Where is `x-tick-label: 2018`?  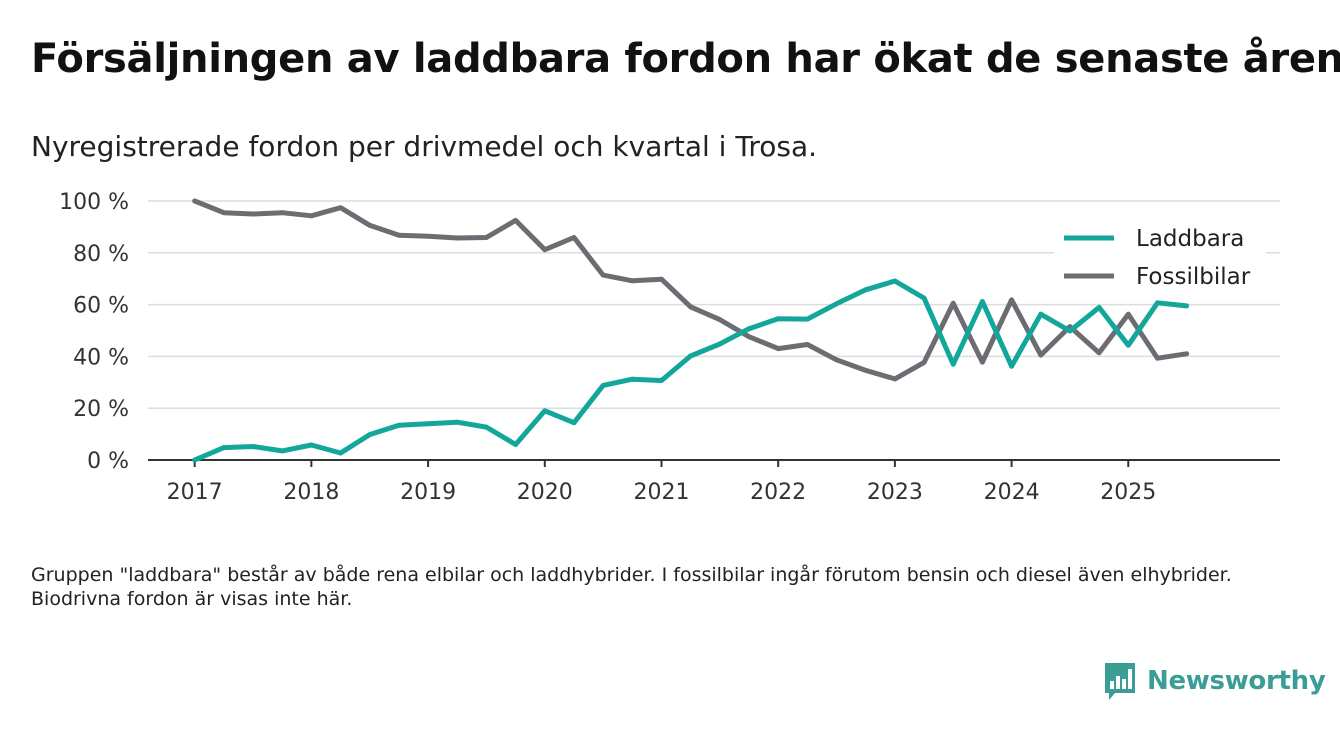 x-tick-label: 2018 is located at coordinates (311, 492).